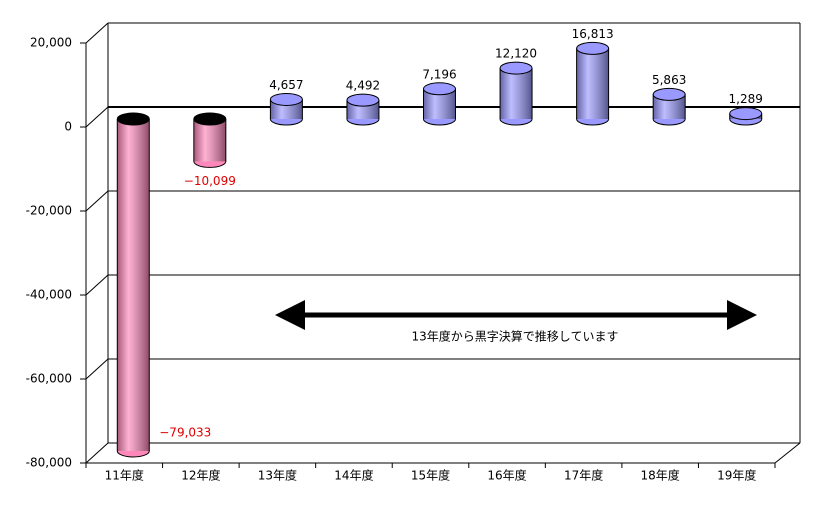 The width and height of the screenshot is (820, 517). I want to click on x-tick-label: 19年度, so click(736, 475).